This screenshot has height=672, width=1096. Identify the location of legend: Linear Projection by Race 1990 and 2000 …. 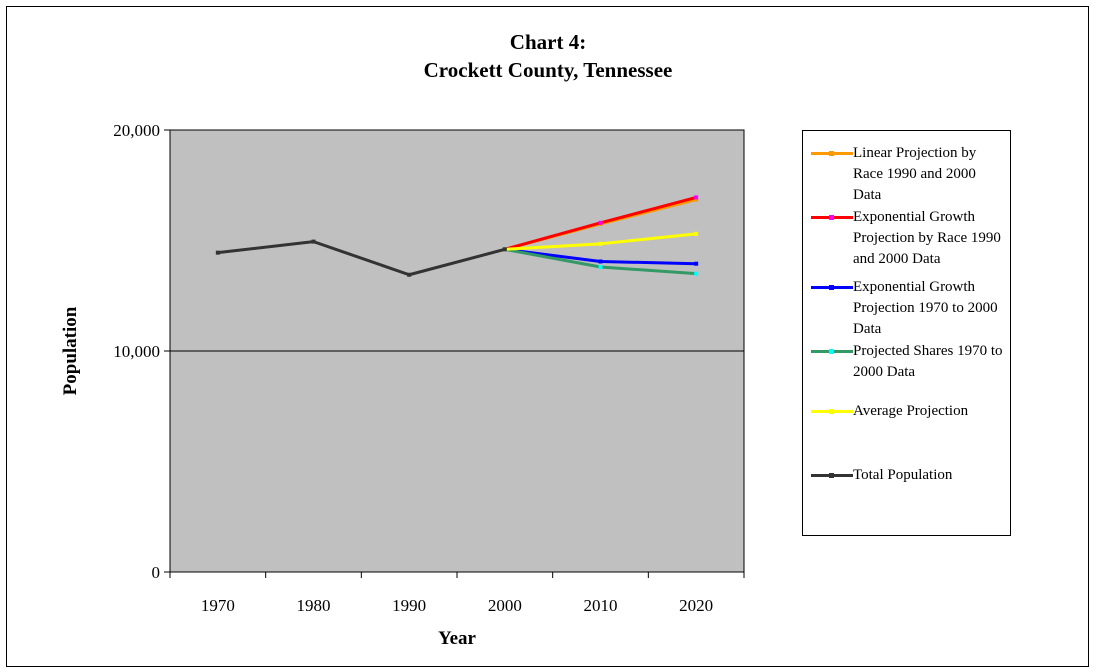
(906, 333).